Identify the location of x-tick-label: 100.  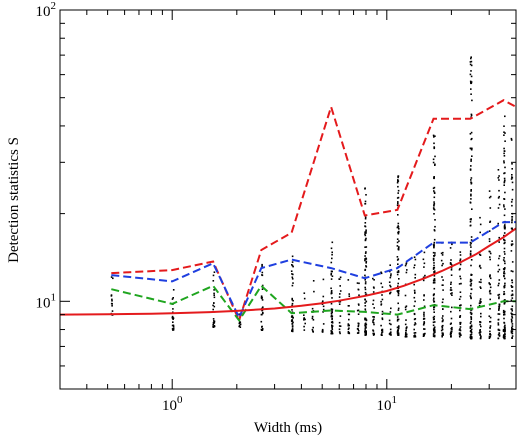
(172, 404).